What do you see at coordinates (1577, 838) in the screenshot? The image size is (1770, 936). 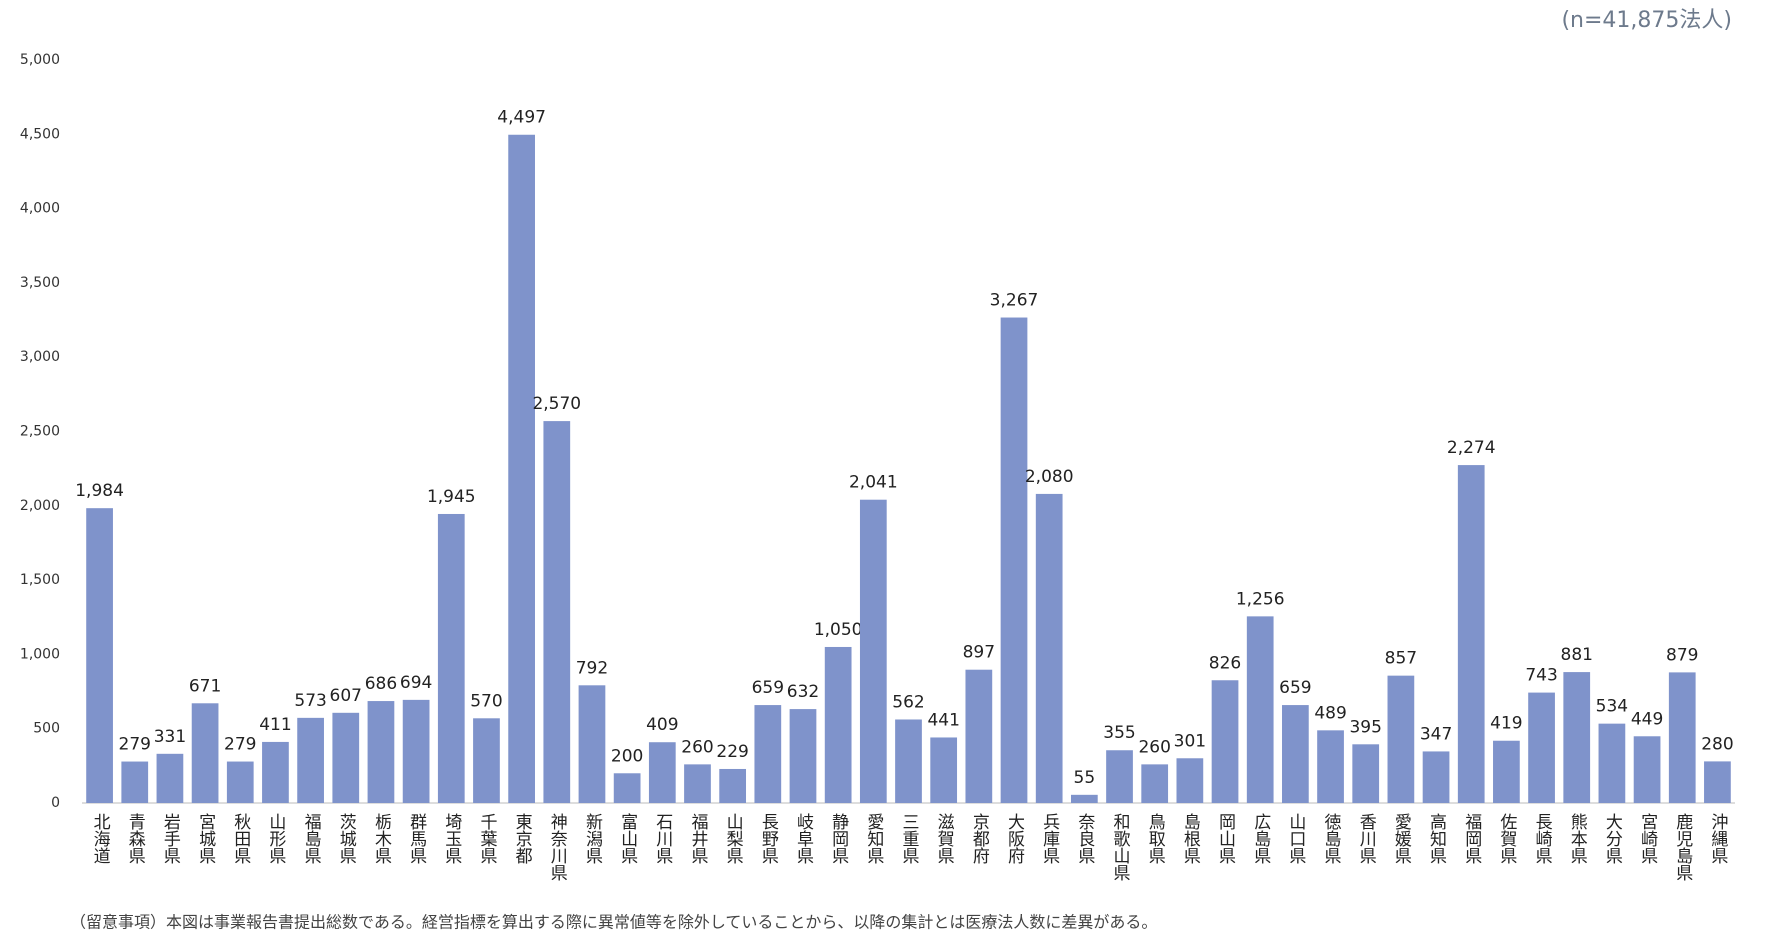 I see `x-tick-label: 熊本県` at bounding box center [1577, 838].